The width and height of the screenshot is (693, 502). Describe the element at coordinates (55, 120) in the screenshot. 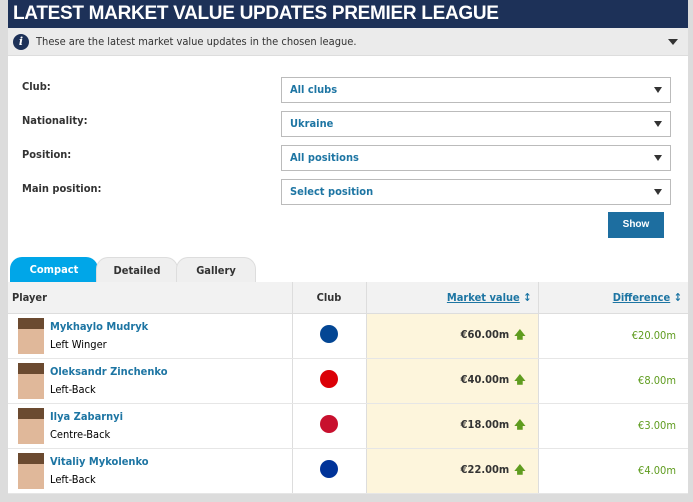

I see `nationality-label: Nationality:` at that location.